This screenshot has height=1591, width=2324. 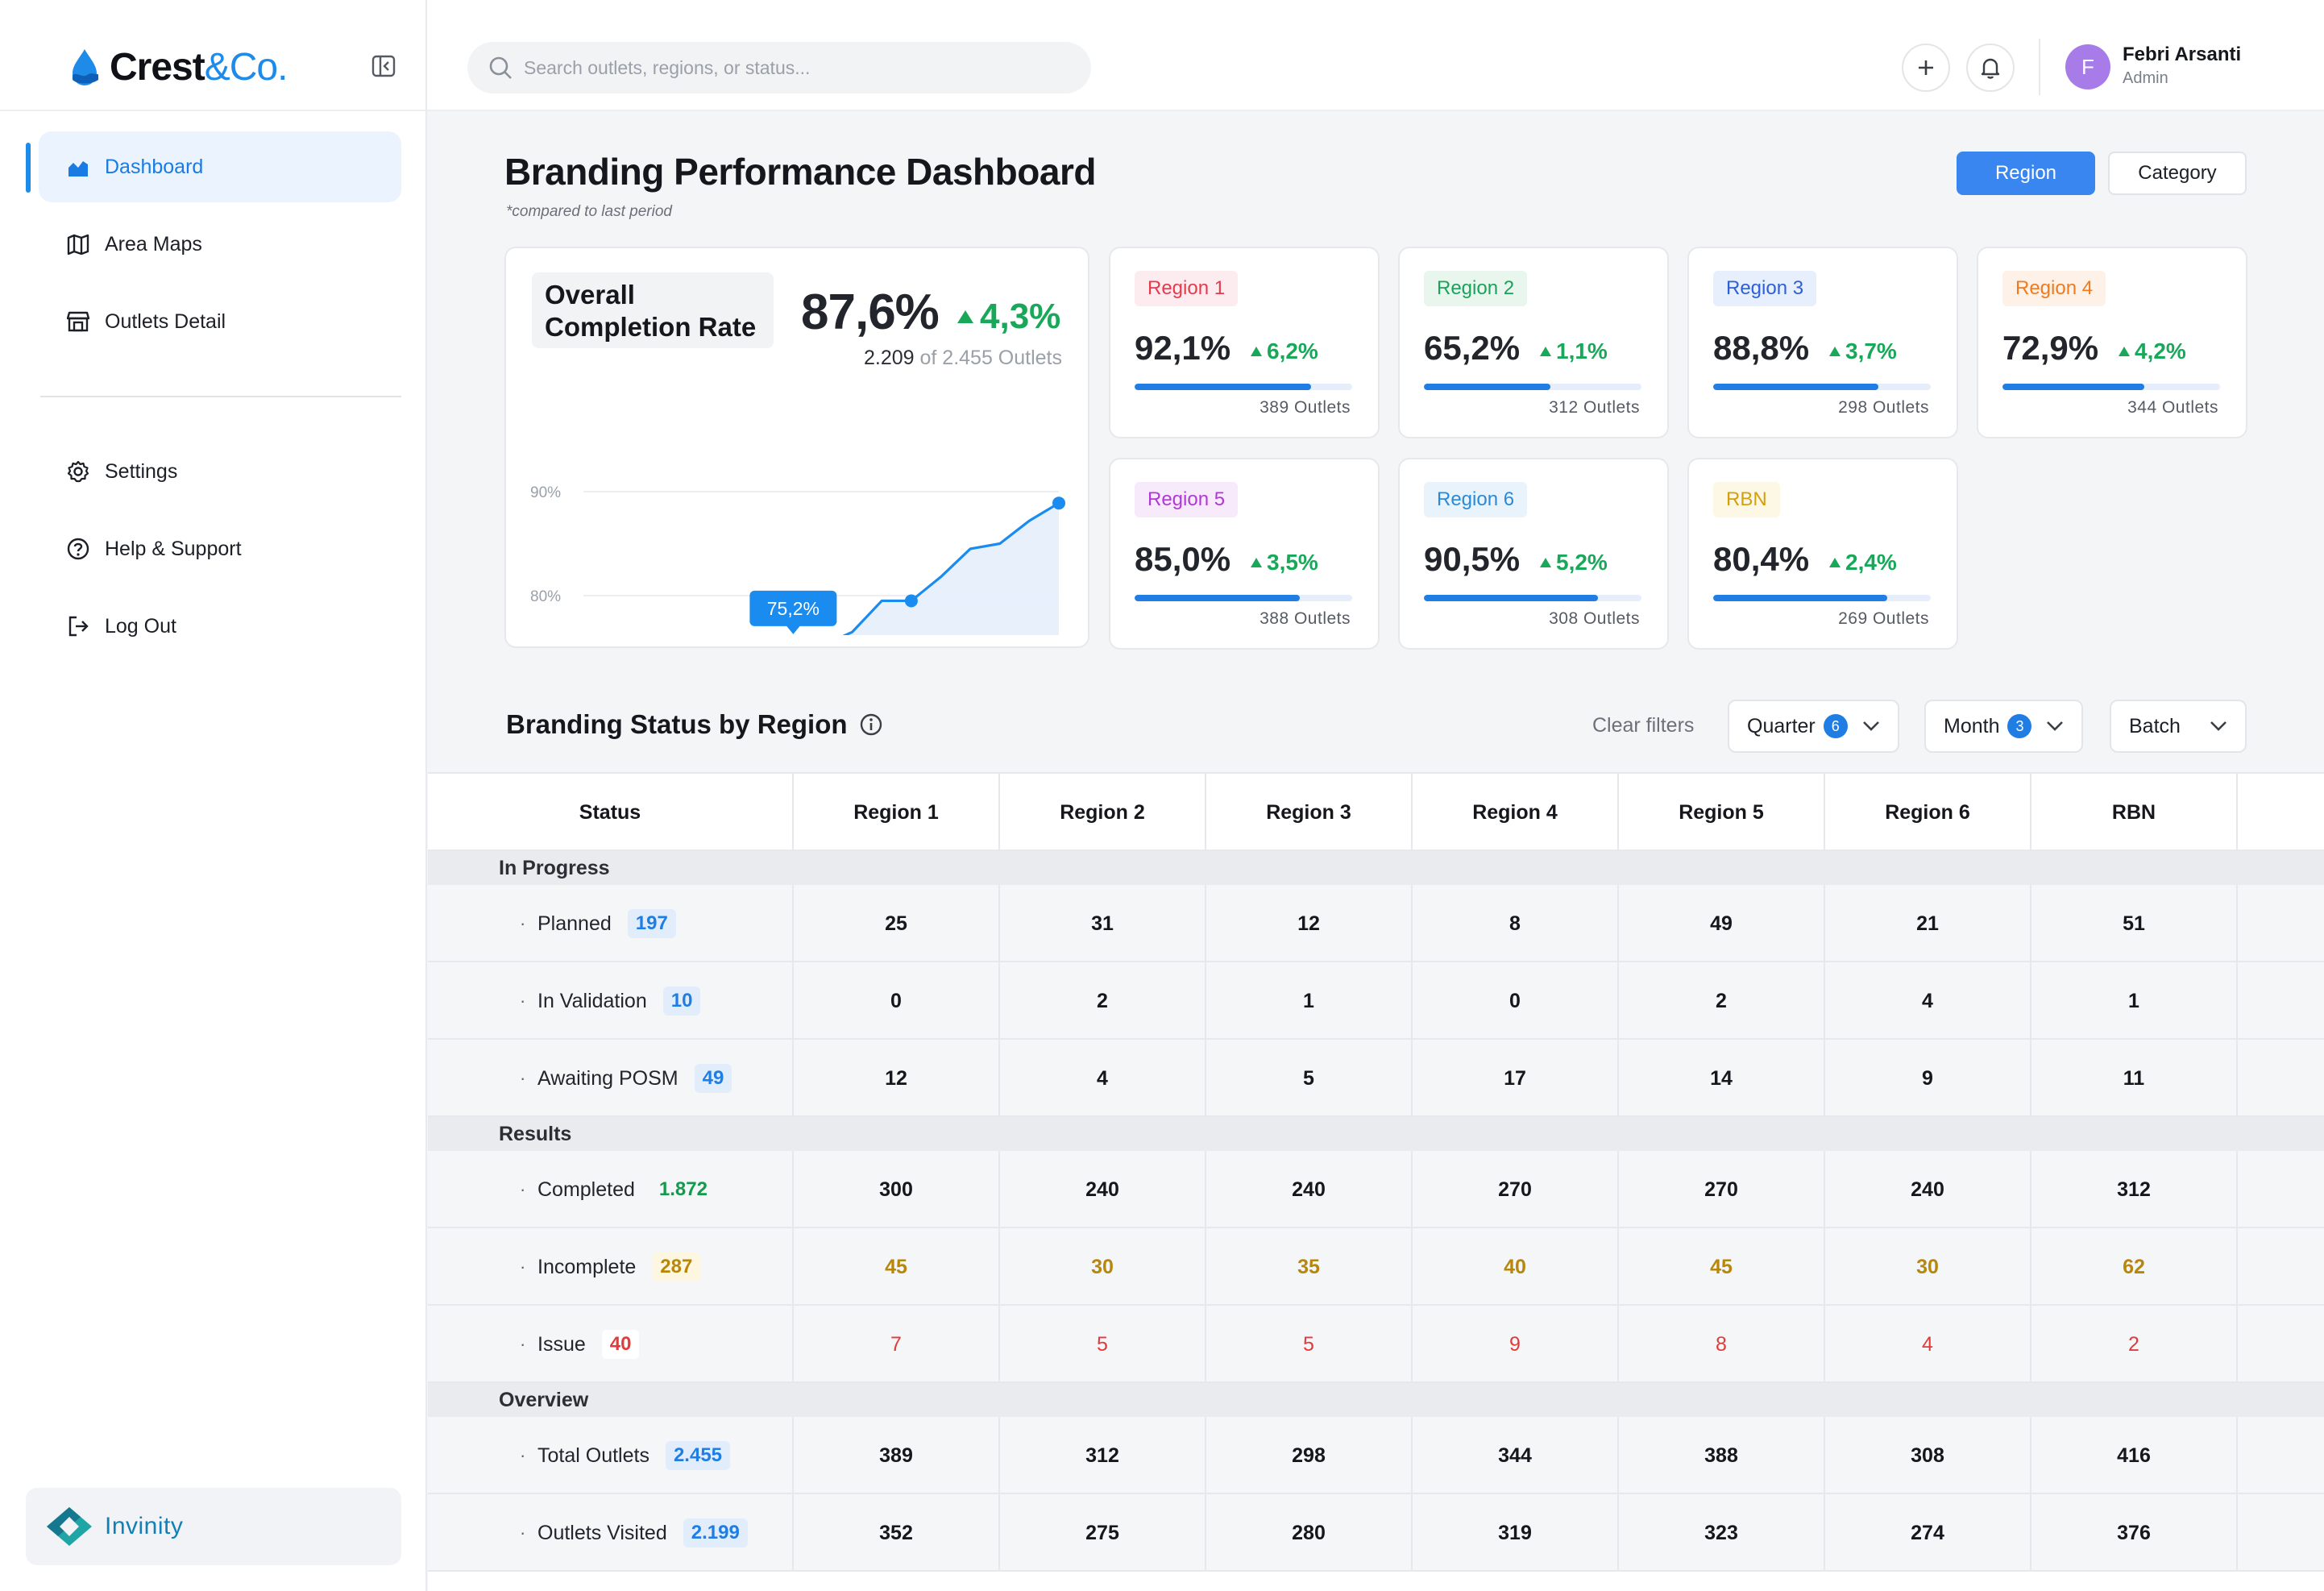 I want to click on region-delta: 3,7%, so click(x=1863, y=351).